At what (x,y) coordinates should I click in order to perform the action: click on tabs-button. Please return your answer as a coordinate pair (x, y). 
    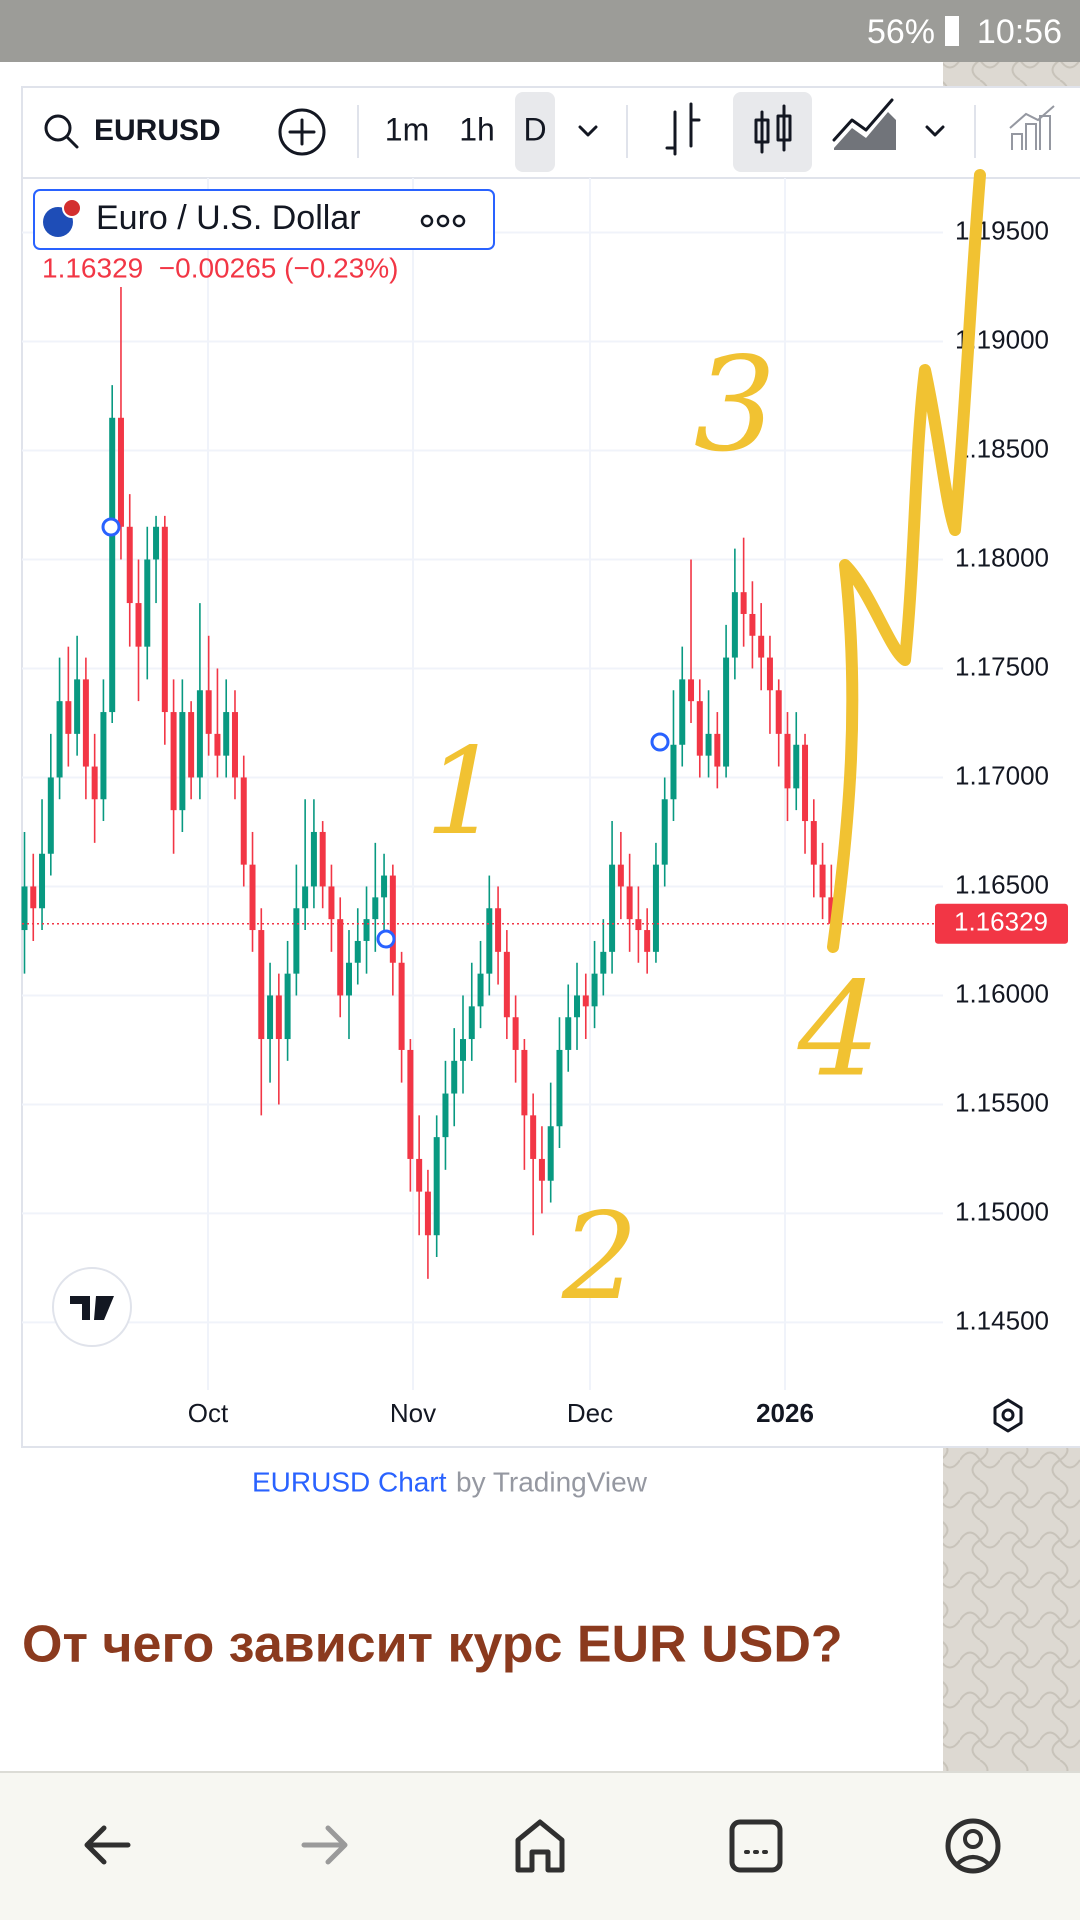
    Looking at the image, I should click on (756, 1846).